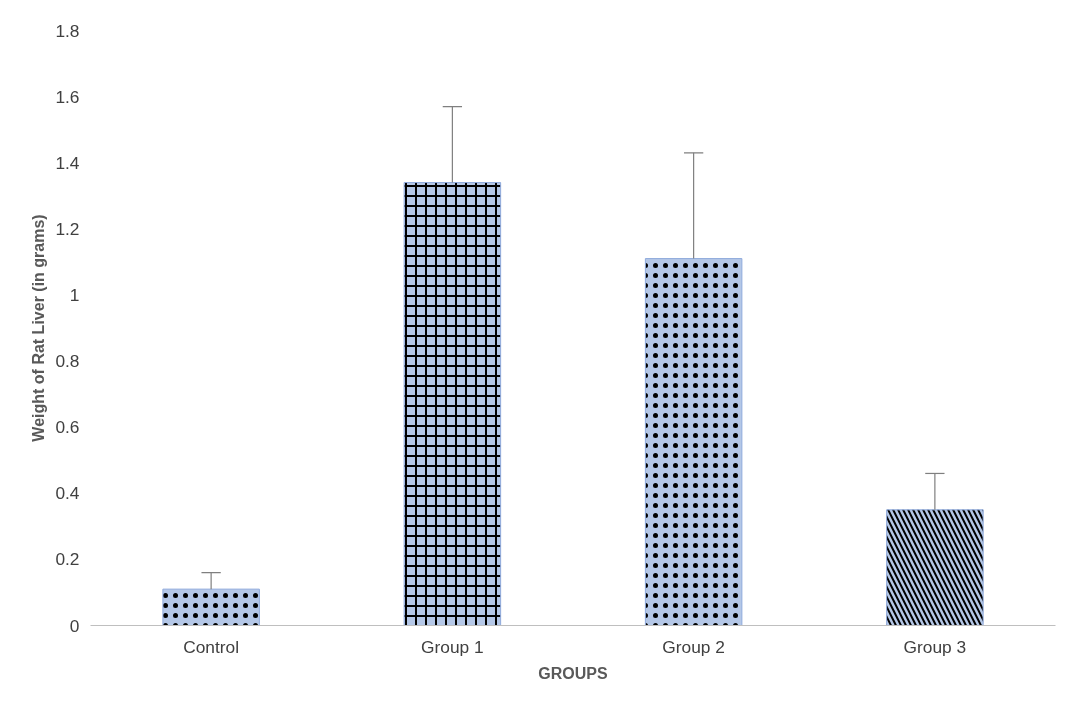 The width and height of the screenshot is (1065, 713). What do you see at coordinates (74, 294) in the screenshot?
I see `y-tick-label: 1` at bounding box center [74, 294].